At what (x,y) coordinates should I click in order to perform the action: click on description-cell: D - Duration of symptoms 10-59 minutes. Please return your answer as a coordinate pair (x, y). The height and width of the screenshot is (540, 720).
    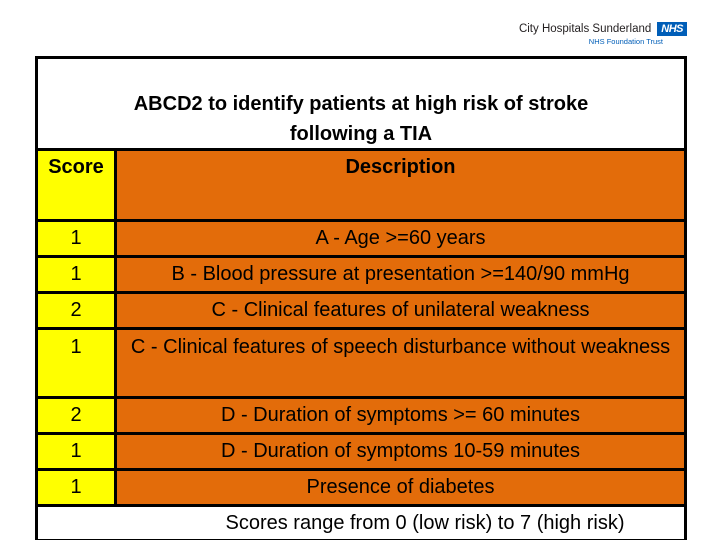
    Looking at the image, I should click on (400, 451).